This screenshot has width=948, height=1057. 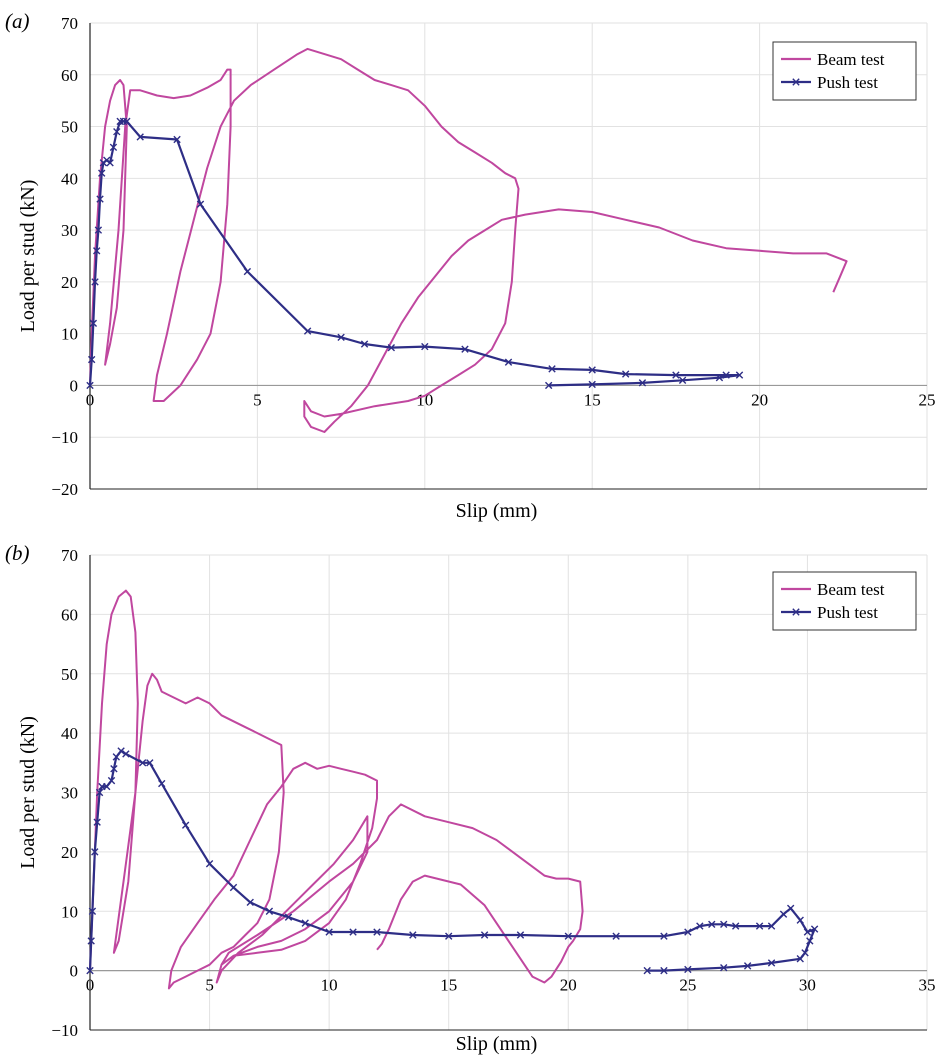 What do you see at coordinates (64, 437) in the screenshot?
I see `y-tick-label: −10` at bounding box center [64, 437].